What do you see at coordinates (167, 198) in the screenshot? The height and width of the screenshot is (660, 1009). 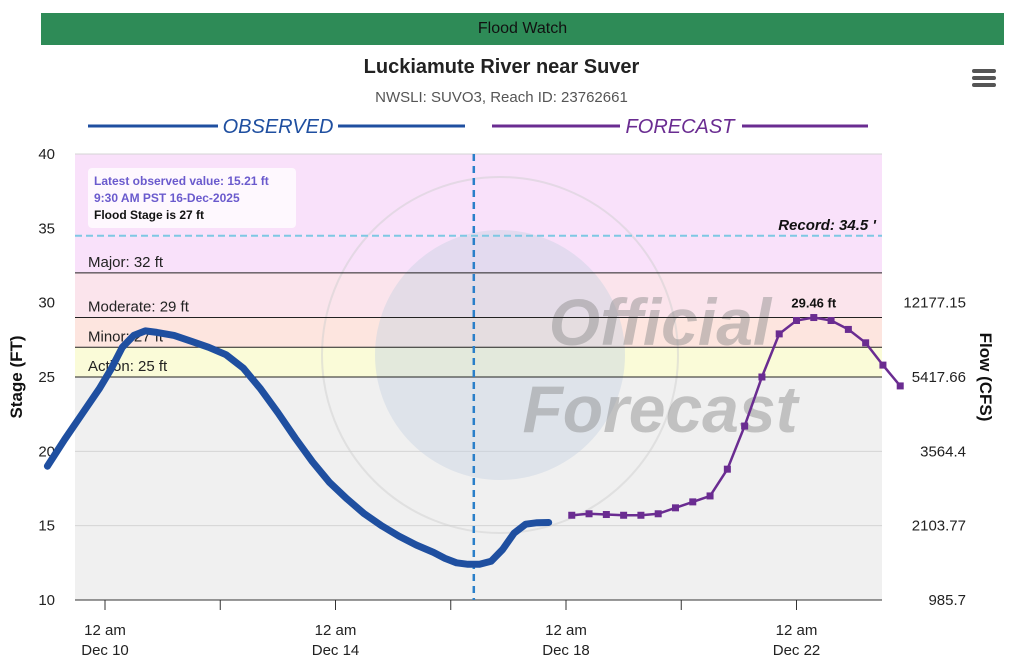 I see `latest-time-text: 9:30 AM PST 16-Dec-2025` at bounding box center [167, 198].